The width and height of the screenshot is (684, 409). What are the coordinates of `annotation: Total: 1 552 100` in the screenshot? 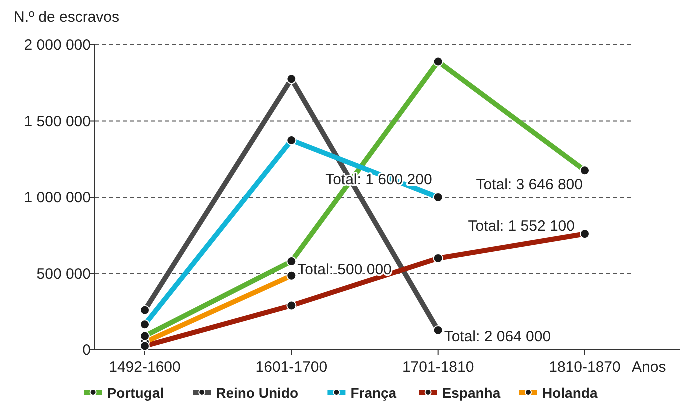 It's located at (521, 227).